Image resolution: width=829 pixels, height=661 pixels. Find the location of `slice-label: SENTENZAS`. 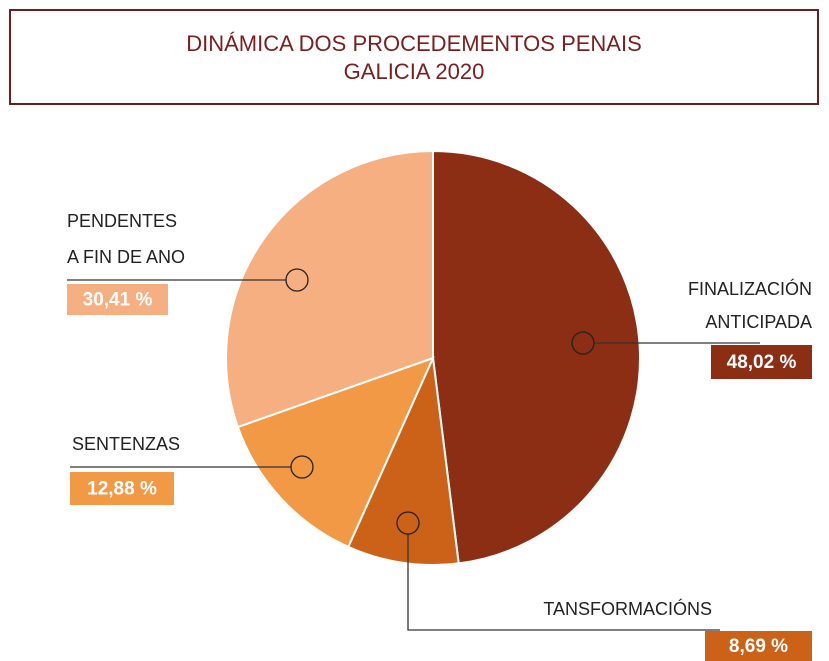

slice-label: SENTENZAS is located at coordinates (126, 444).